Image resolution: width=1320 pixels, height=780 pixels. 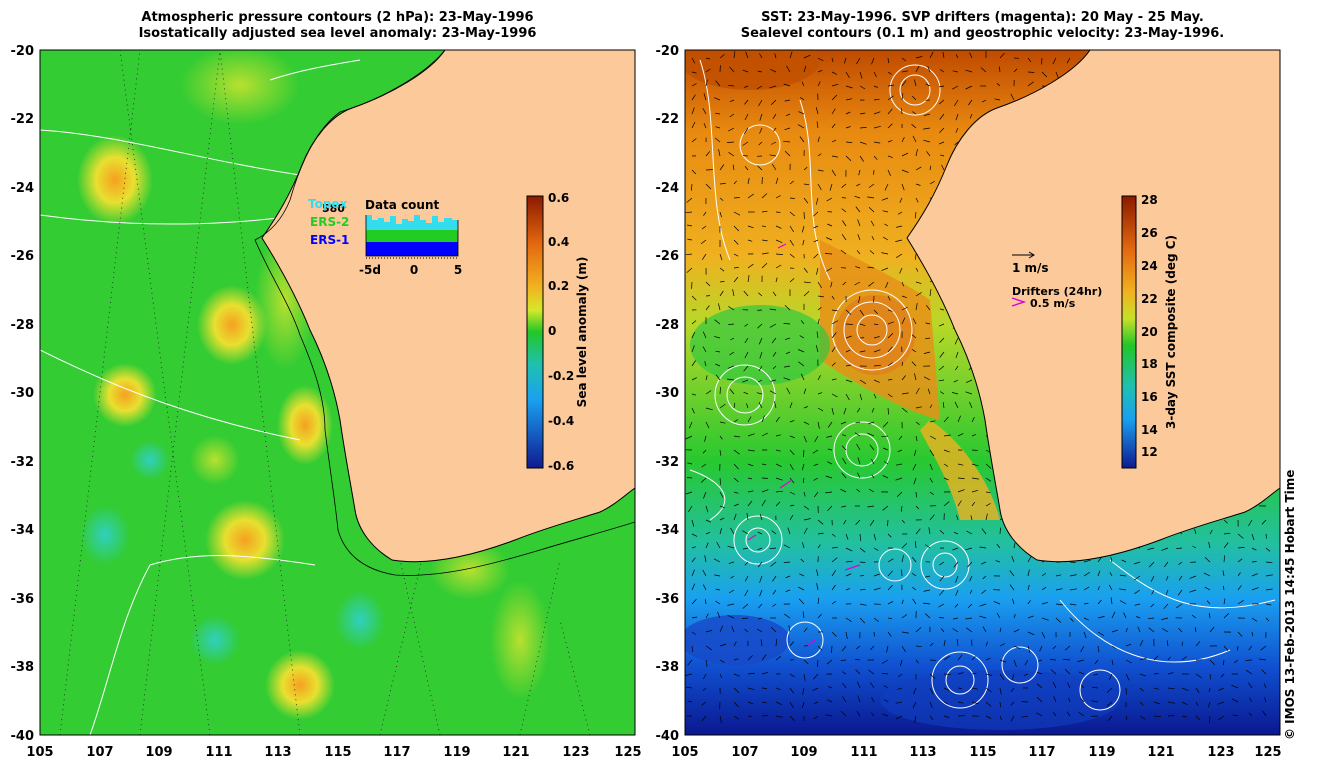 What do you see at coordinates (561, 376) in the screenshot?
I see `sla-tick: -0.2` at bounding box center [561, 376].